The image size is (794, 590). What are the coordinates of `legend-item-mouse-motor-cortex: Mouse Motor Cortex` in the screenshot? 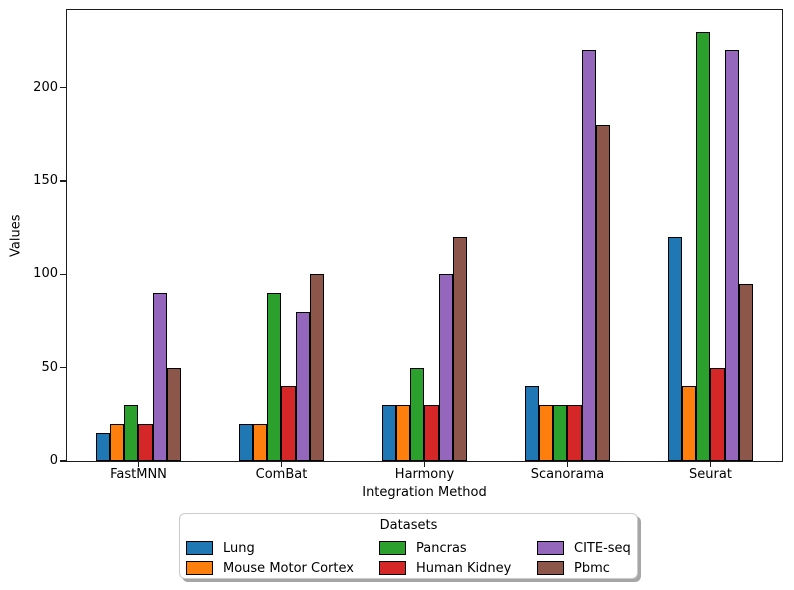 It's located at (270, 568).